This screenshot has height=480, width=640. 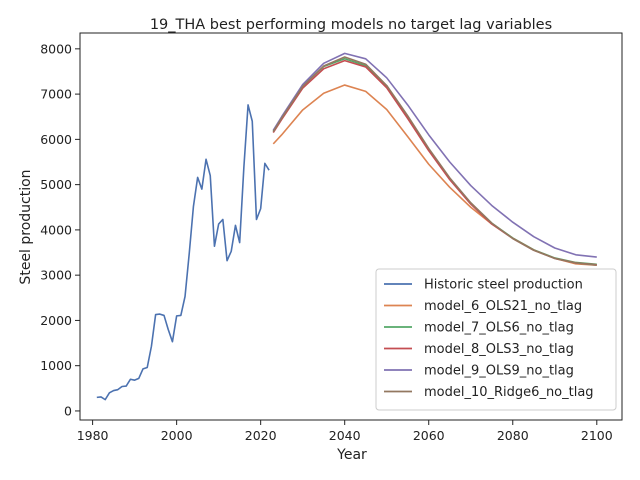 I want to click on x-tick-label: 2100, so click(x=597, y=435).